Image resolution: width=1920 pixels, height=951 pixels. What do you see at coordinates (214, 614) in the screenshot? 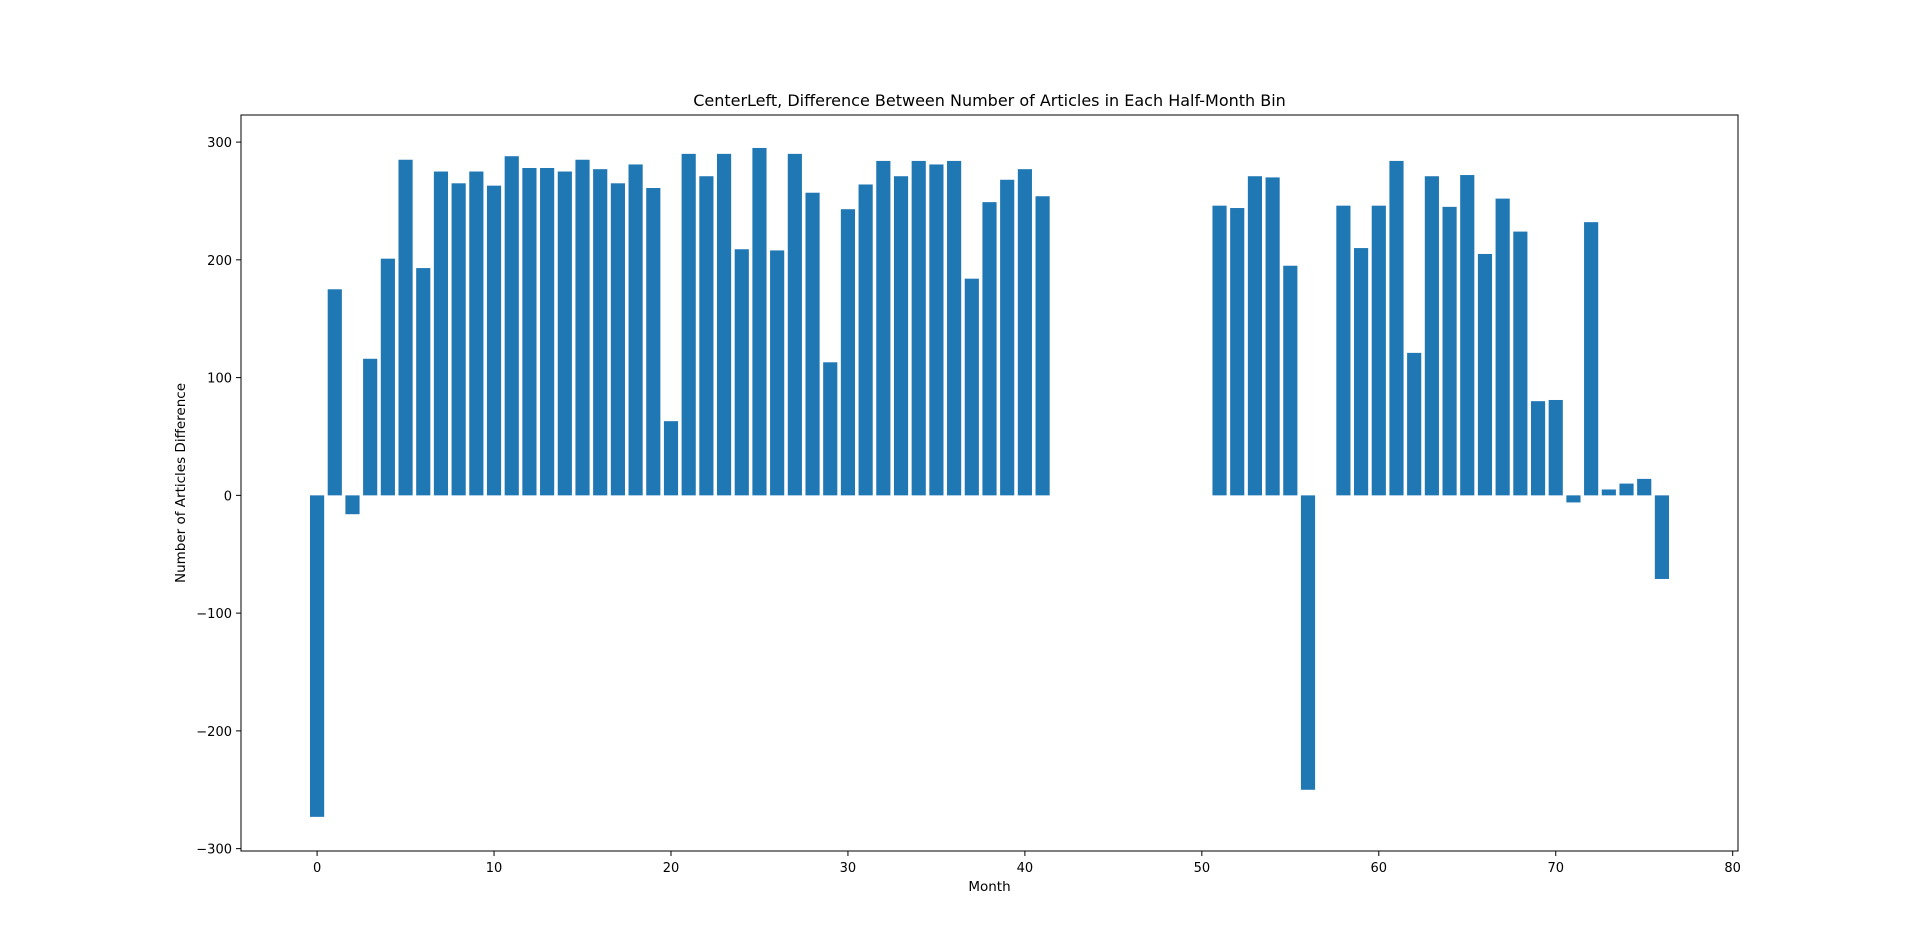
I see `y-tick-label: −100` at bounding box center [214, 614].